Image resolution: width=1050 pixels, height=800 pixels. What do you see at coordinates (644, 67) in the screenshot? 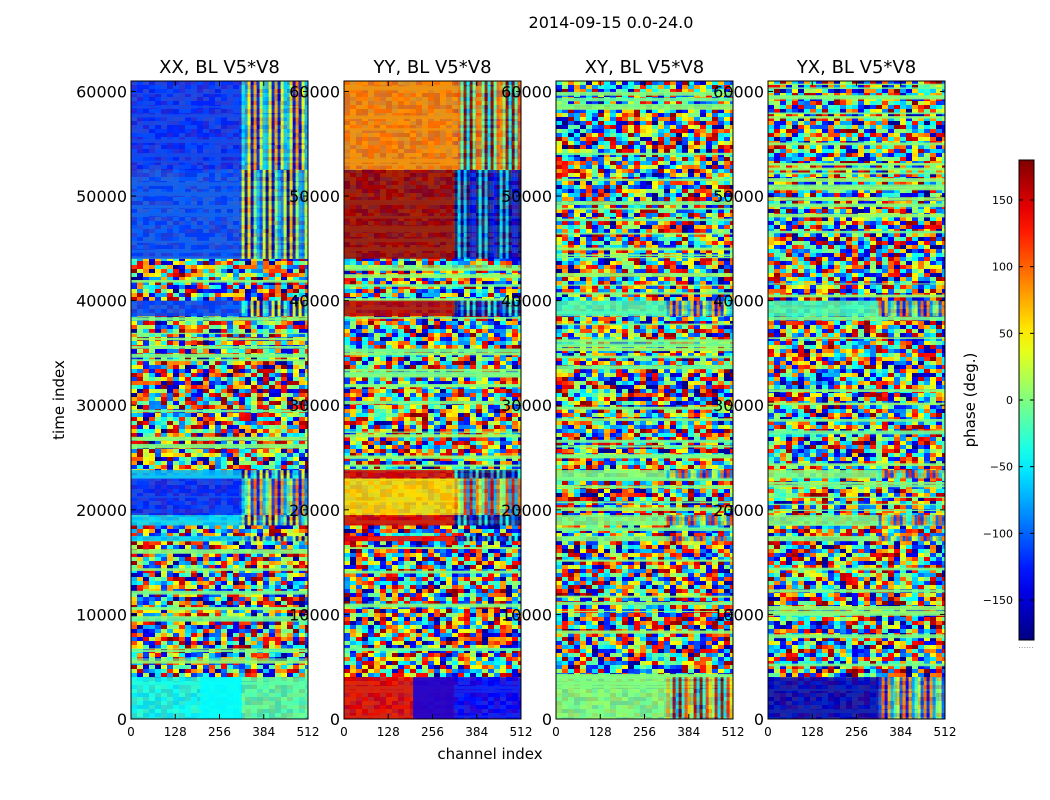
I see `panel-title: XY, BL V5*V8` at bounding box center [644, 67].